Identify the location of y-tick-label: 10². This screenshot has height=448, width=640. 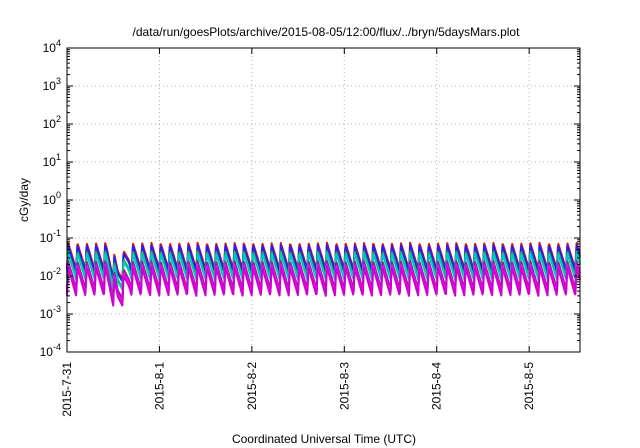
(52, 122).